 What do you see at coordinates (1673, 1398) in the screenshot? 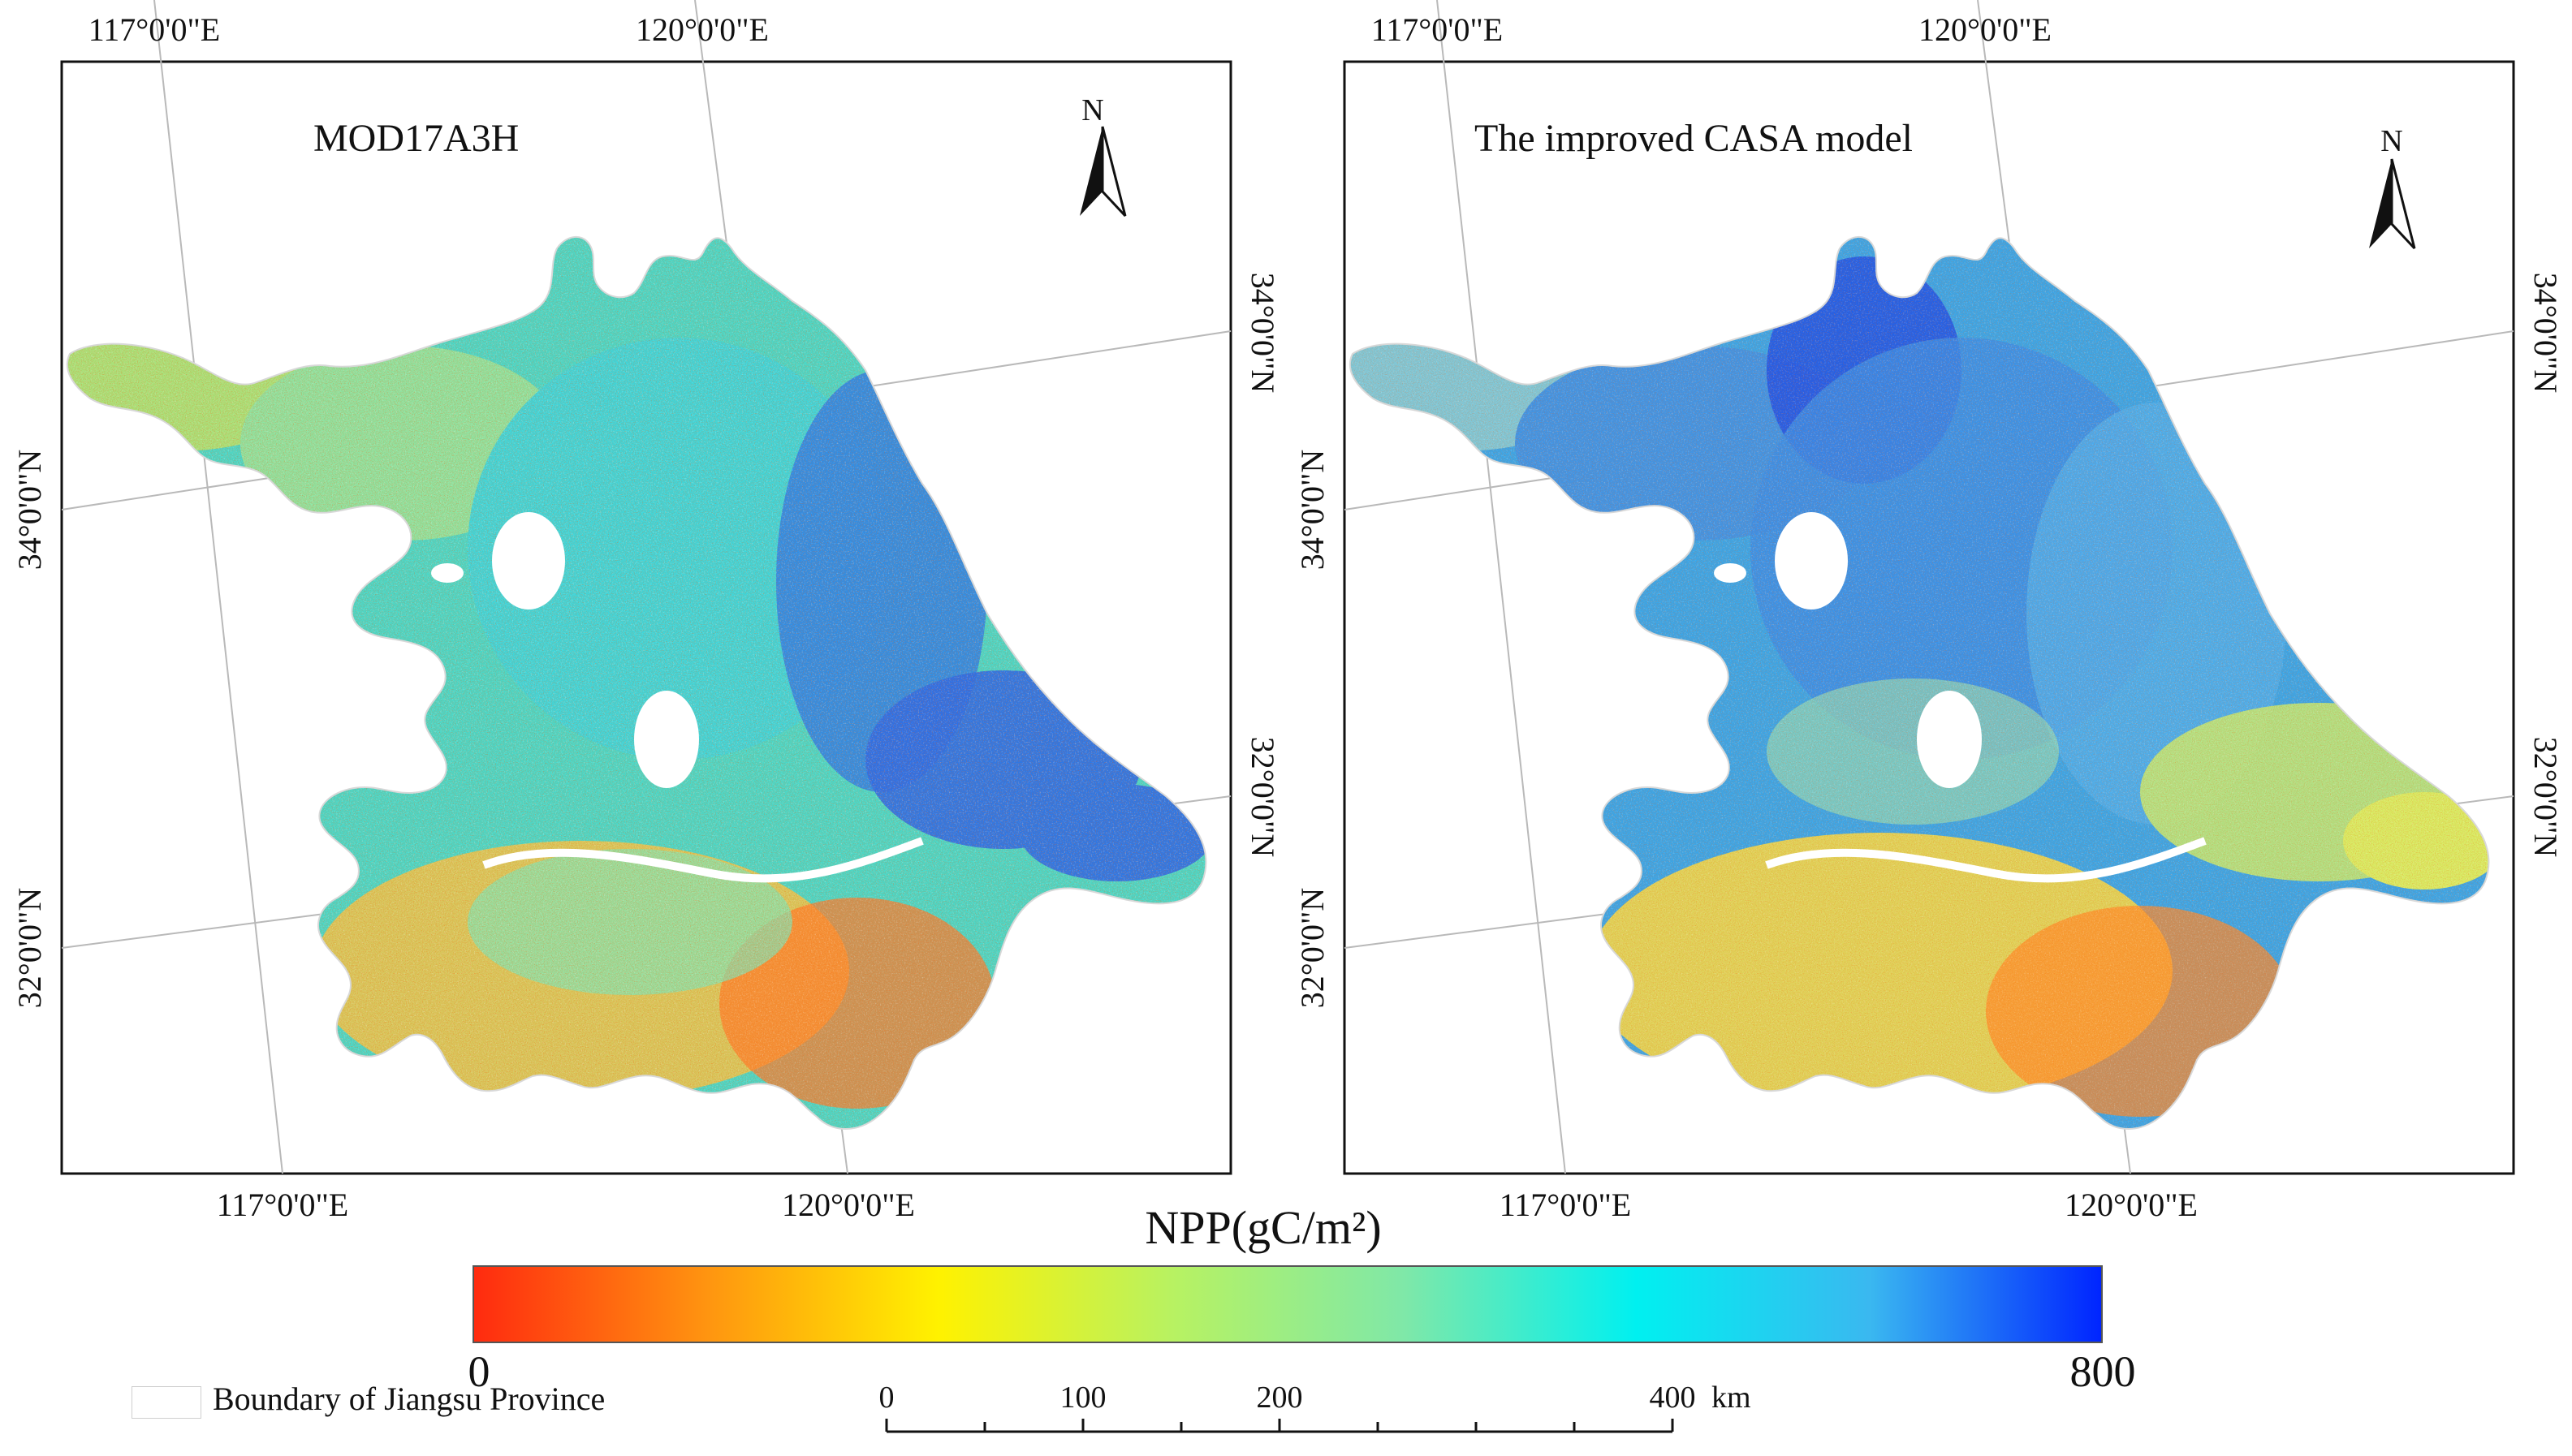
I see `scale-label-400: 400` at bounding box center [1673, 1398].